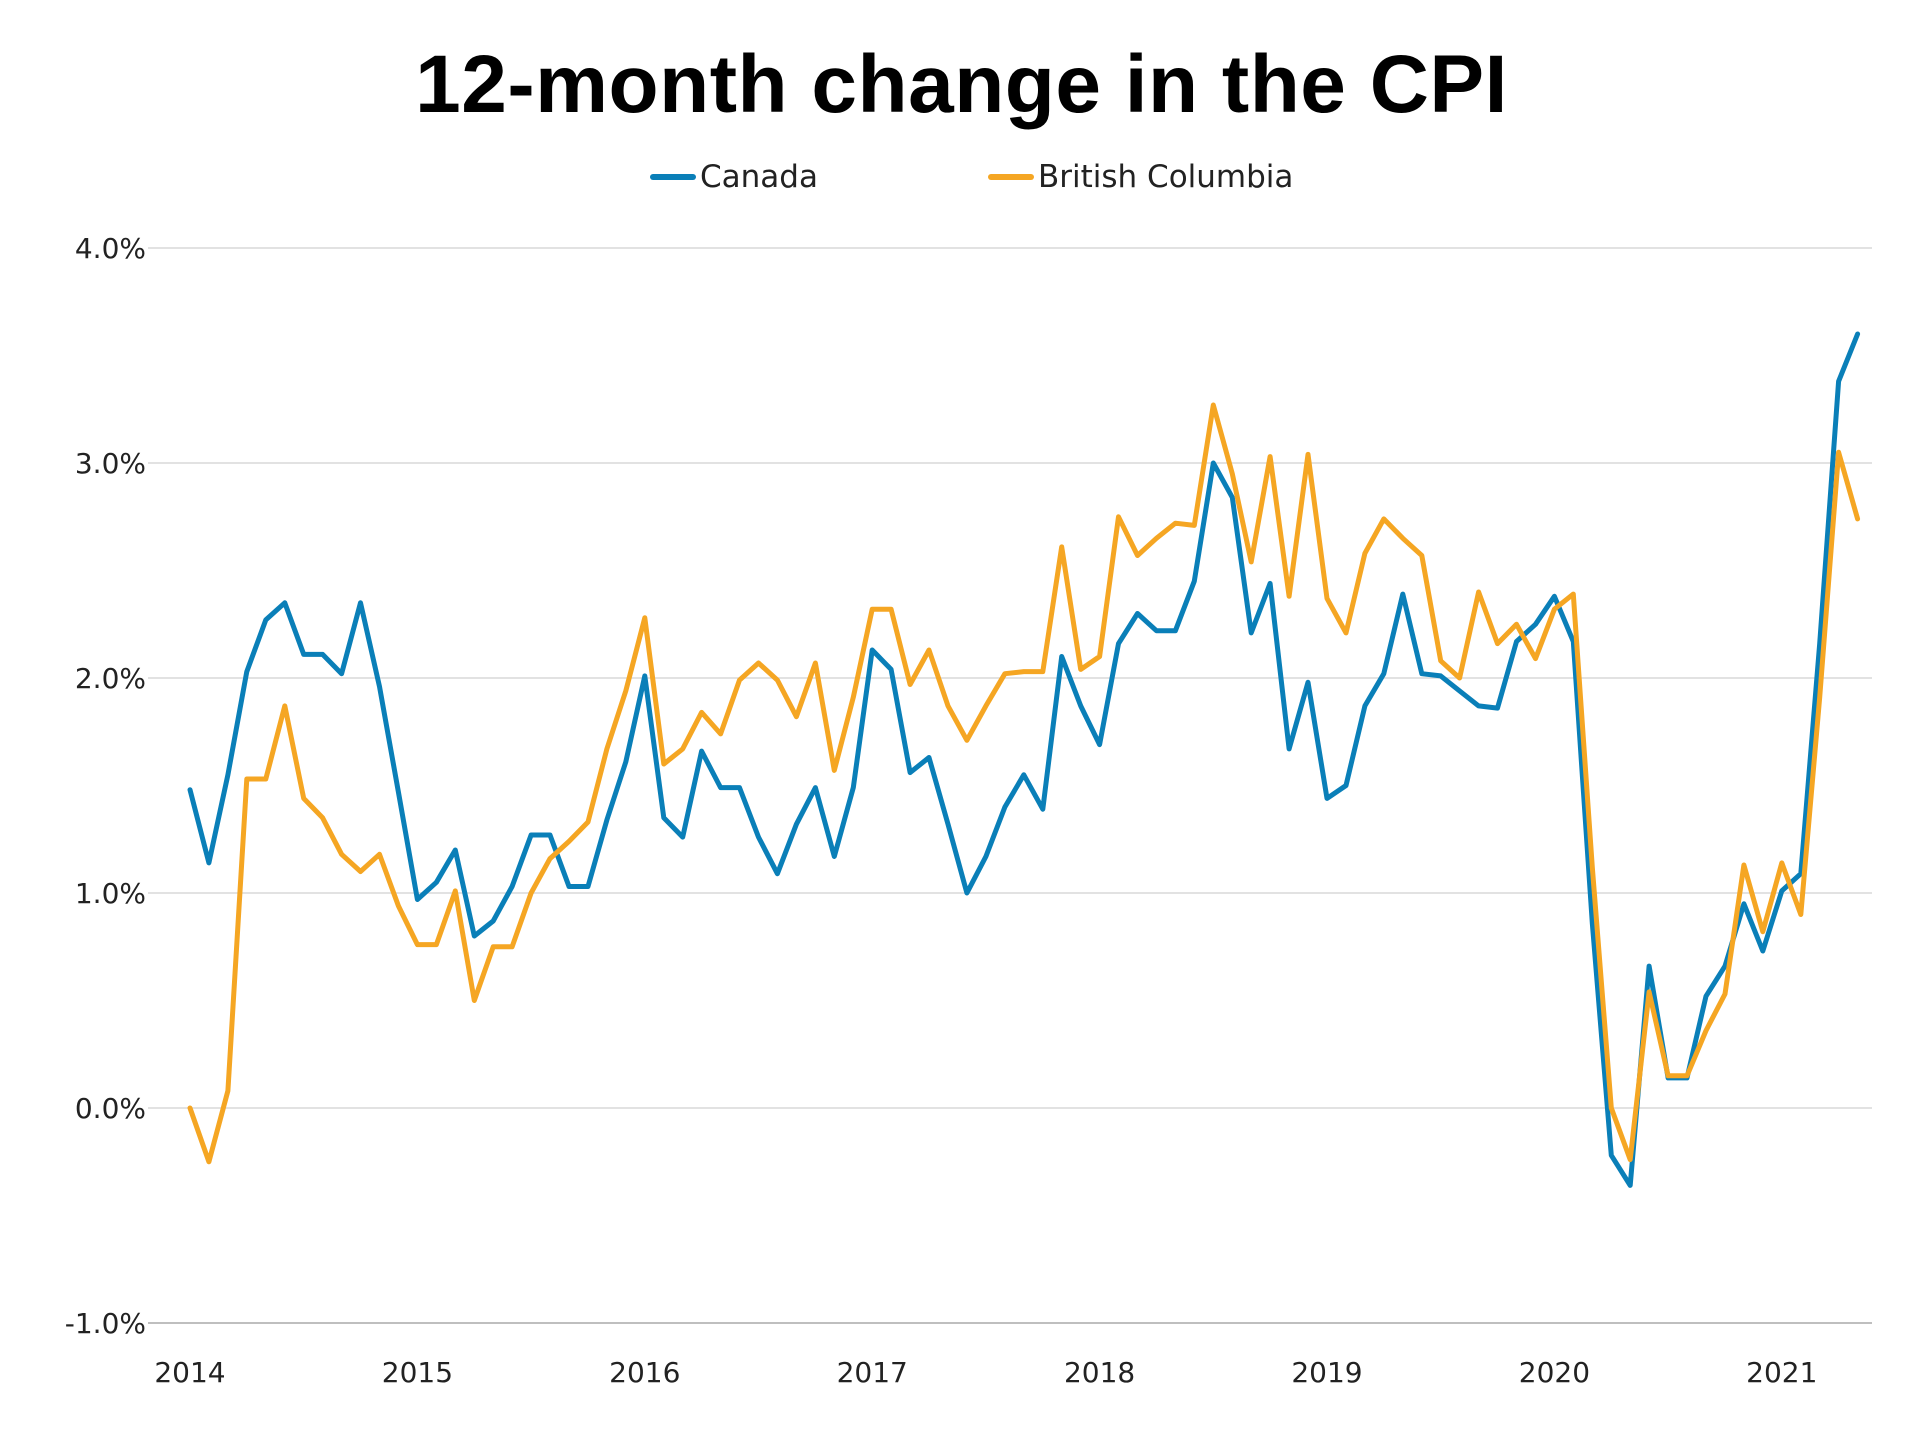 This screenshot has height=1433, width=1923. What do you see at coordinates (961, 177) in the screenshot?
I see `chart-legend: Canada British Columbia` at bounding box center [961, 177].